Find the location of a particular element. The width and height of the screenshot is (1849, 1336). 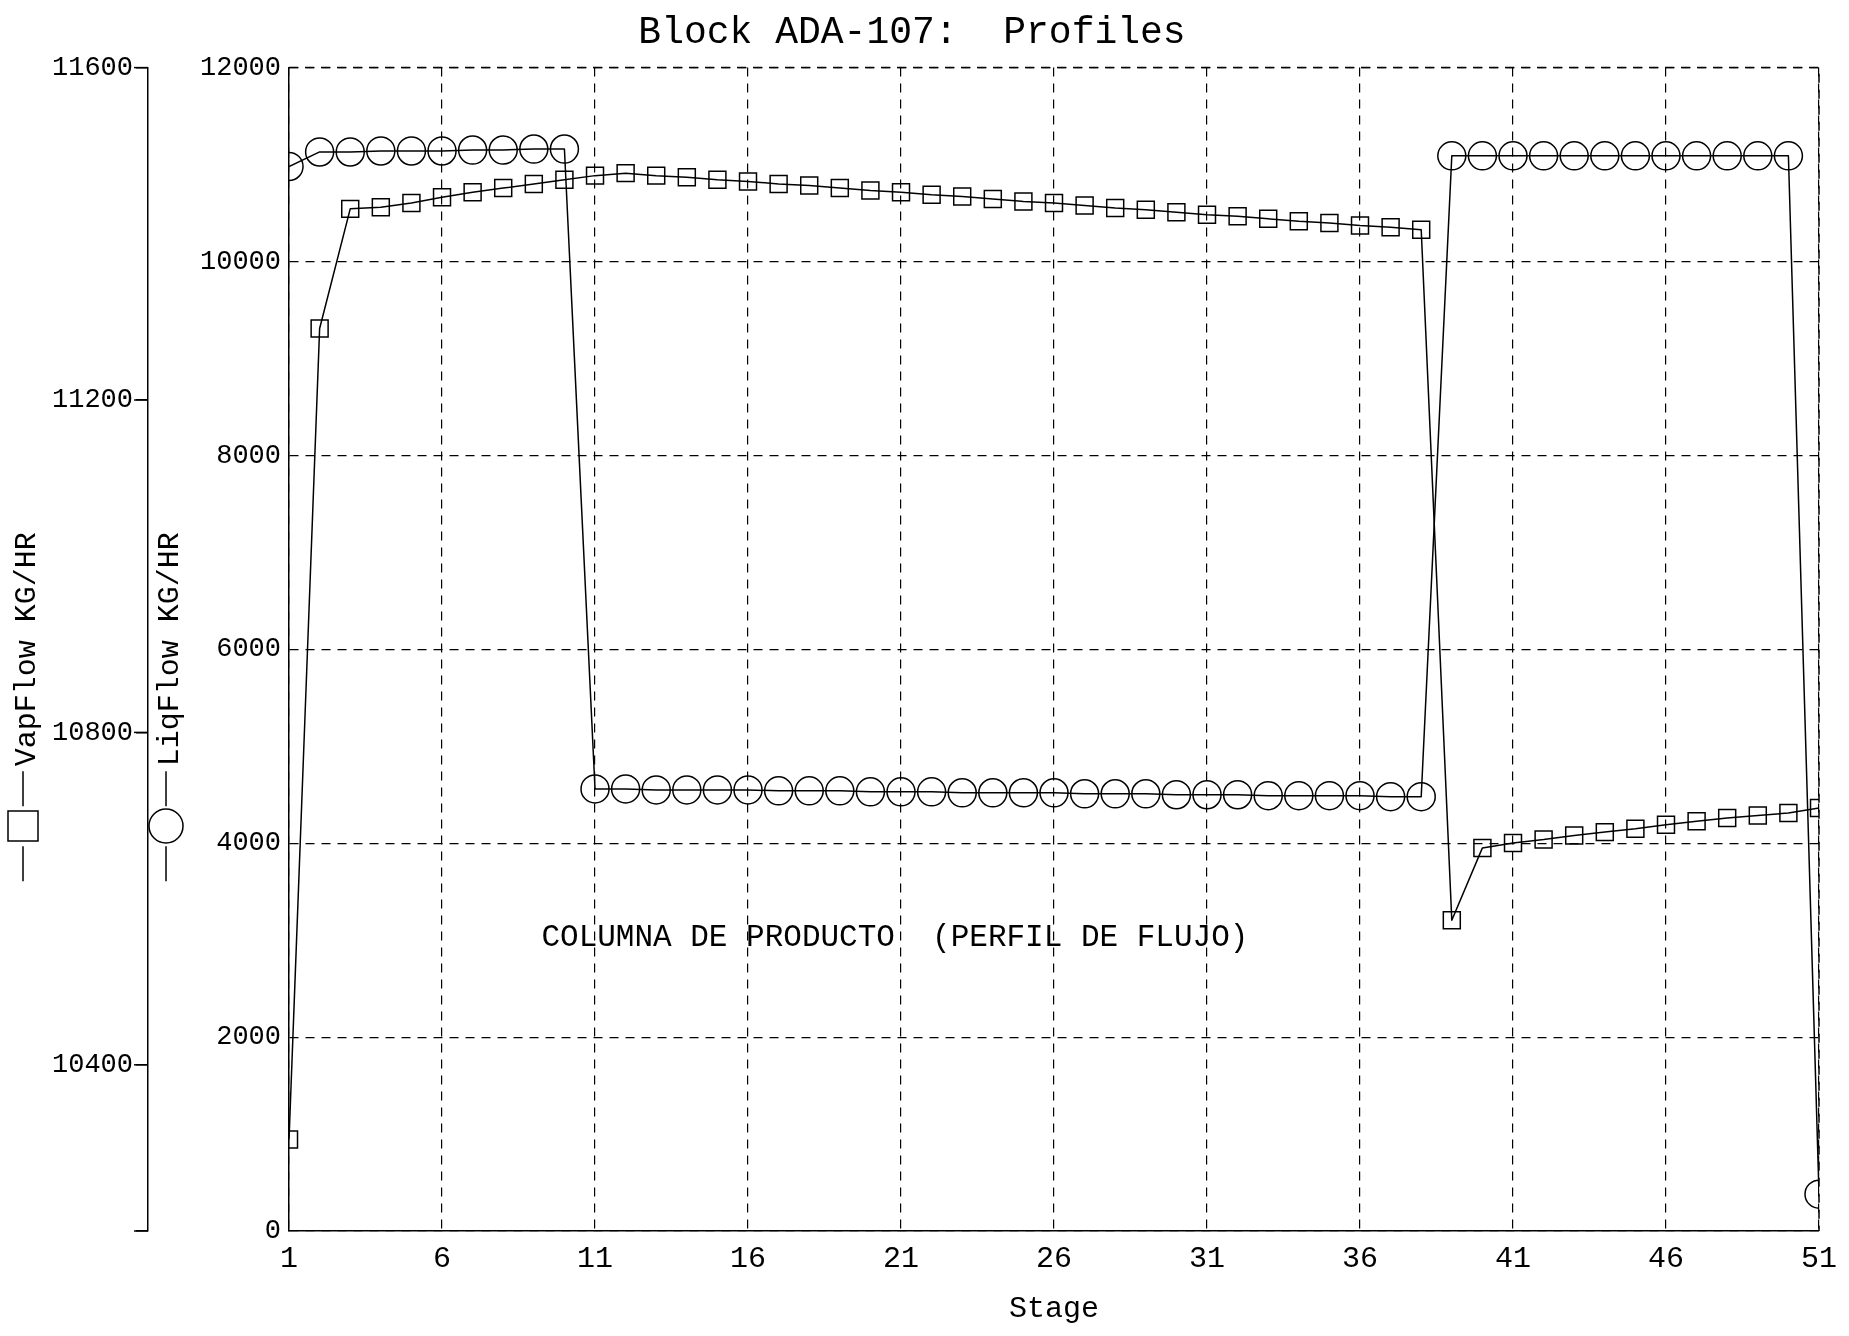

y2-tick-label: 11200 is located at coordinates (93, 400).